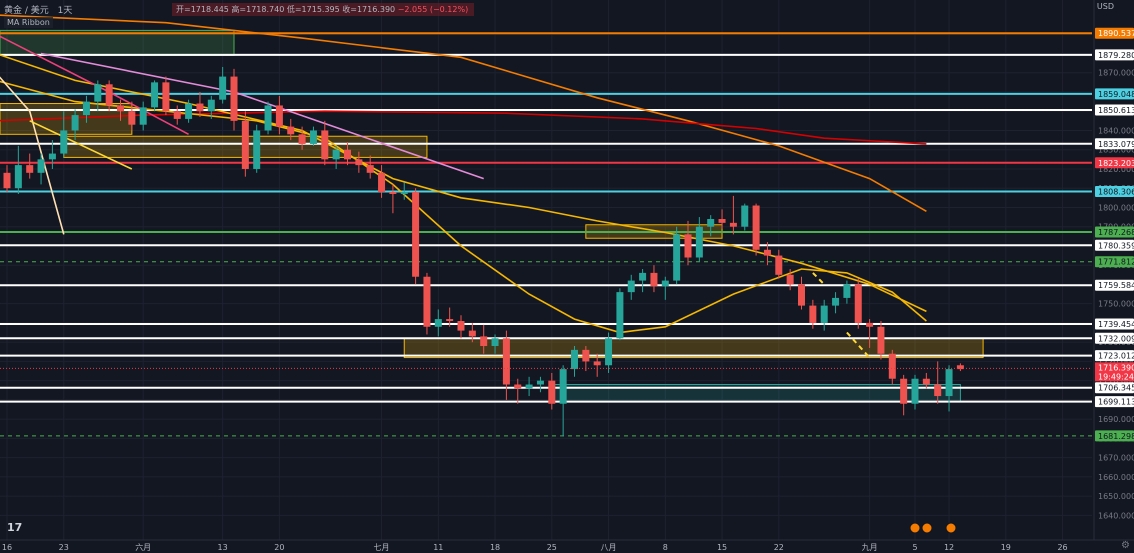  I want to click on symbol-name: 黄金 / 美元, so click(26, 11).